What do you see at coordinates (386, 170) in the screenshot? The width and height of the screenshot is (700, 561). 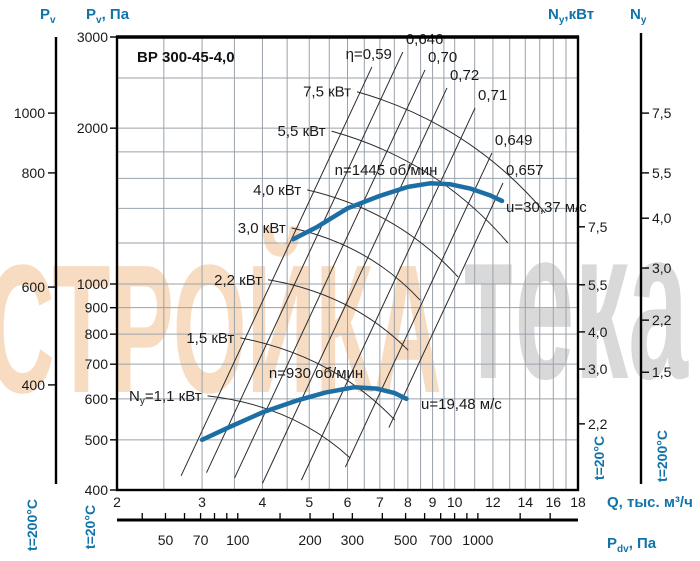 I see `curve-rpm-label: n=1445 об/мин` at bounding box center [386, 170].